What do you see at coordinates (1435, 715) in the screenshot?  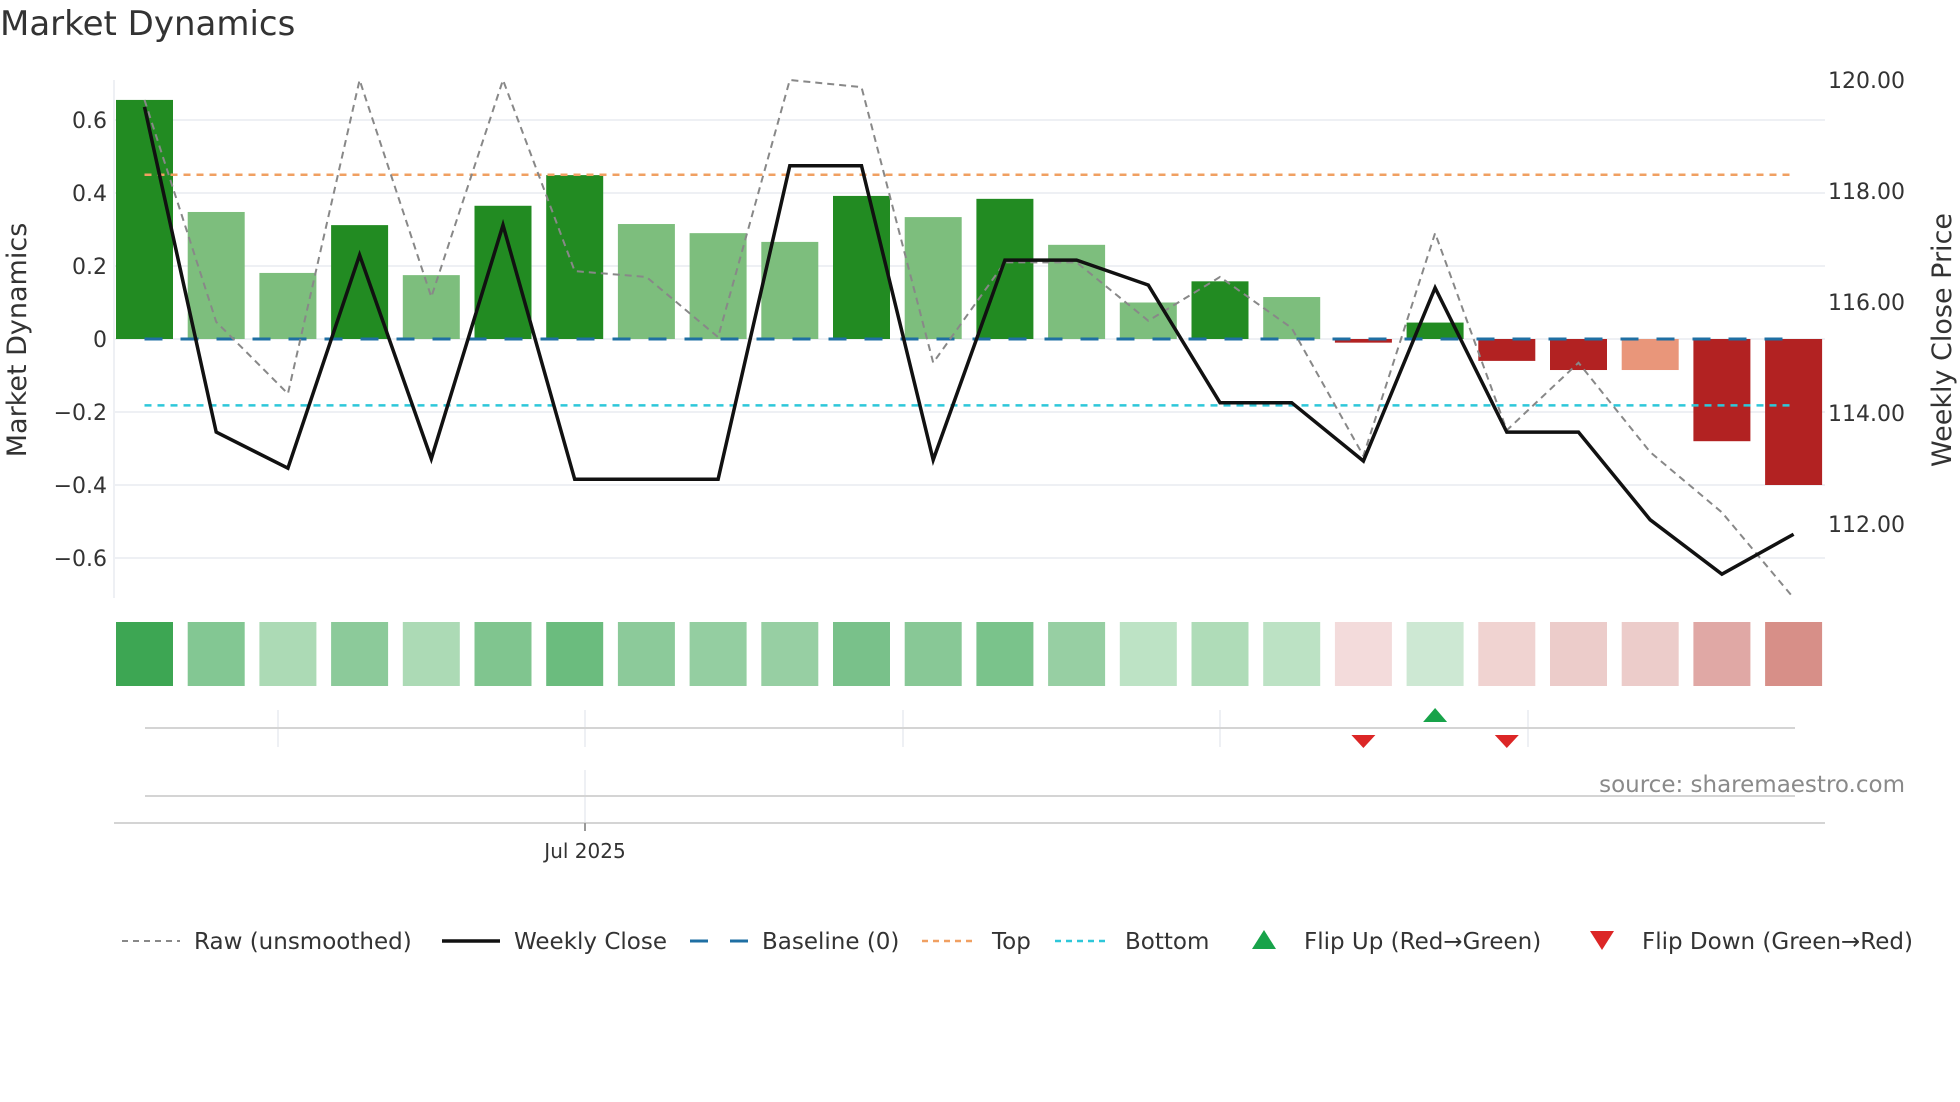 I see `flip-up-triangle-icon` at bounding box center [1435, 715].